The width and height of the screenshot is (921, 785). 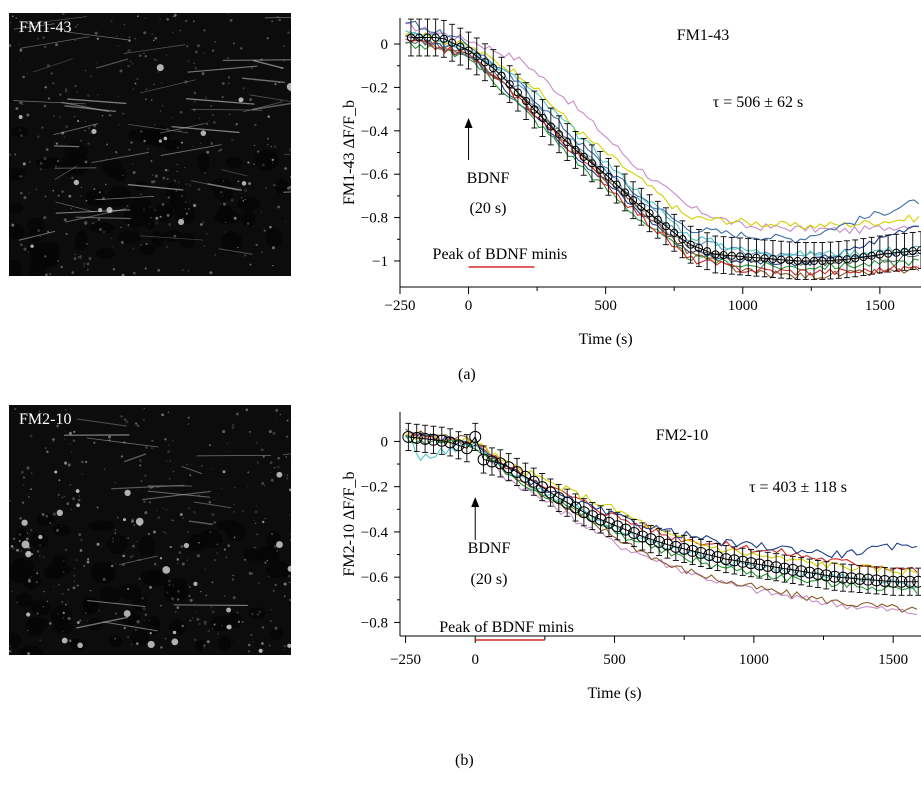 What do you see at coordinates (349, 524) in the screenshot?
I see `y-axis-label: FM2-10 ΔF/F_b` at bounding box center [349, 524].